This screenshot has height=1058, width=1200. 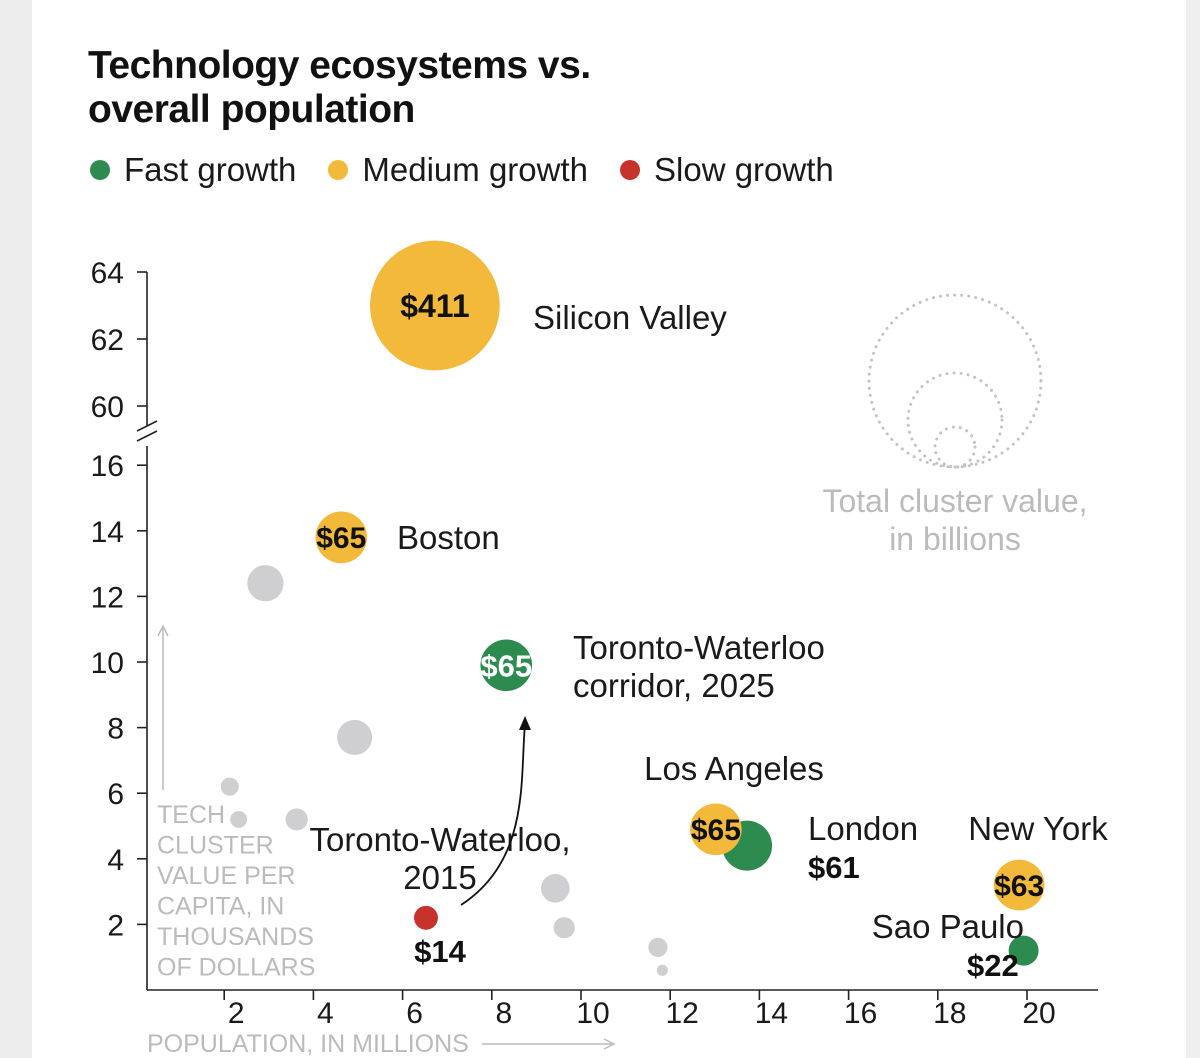 What do you see at coordinates (863, 828) in the screenshot?
I see `city-label-london: London` at bounding box center [863, 828].